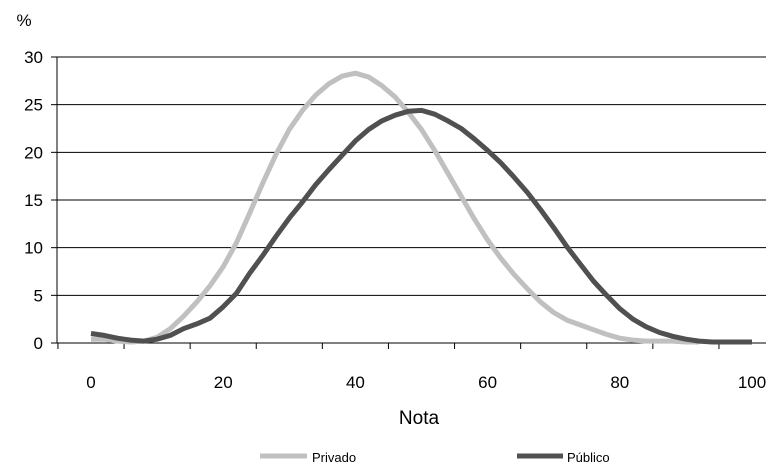 The width and height of the screenshot is (780, 466). I want to click on legend-label-1: Público, so click(588, 457).